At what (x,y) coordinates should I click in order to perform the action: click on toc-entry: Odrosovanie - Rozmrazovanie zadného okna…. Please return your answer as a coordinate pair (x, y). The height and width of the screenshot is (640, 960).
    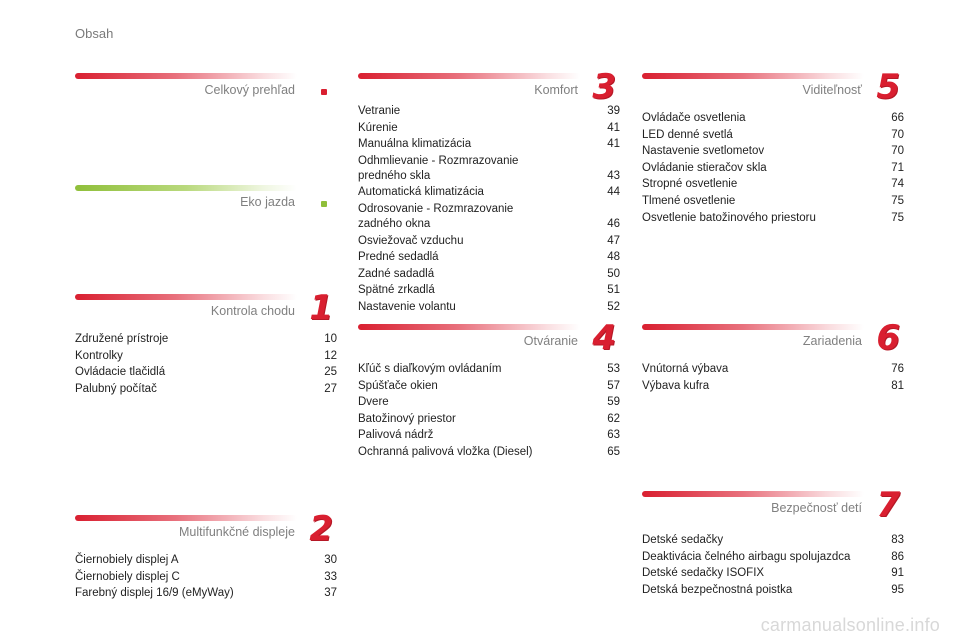
    Looking at the image, I should click on (489, 217).